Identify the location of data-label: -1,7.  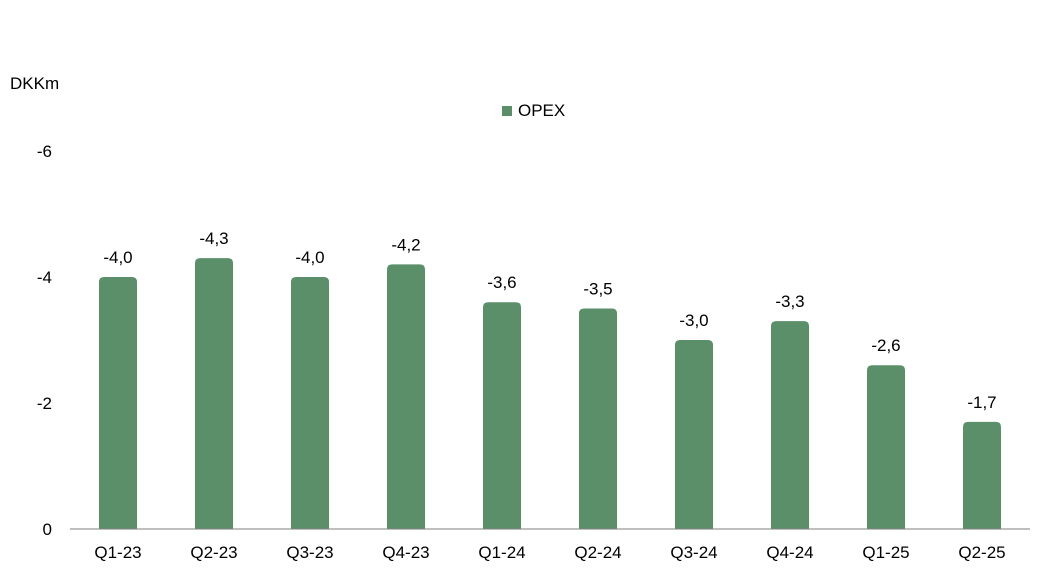
(981, 402).